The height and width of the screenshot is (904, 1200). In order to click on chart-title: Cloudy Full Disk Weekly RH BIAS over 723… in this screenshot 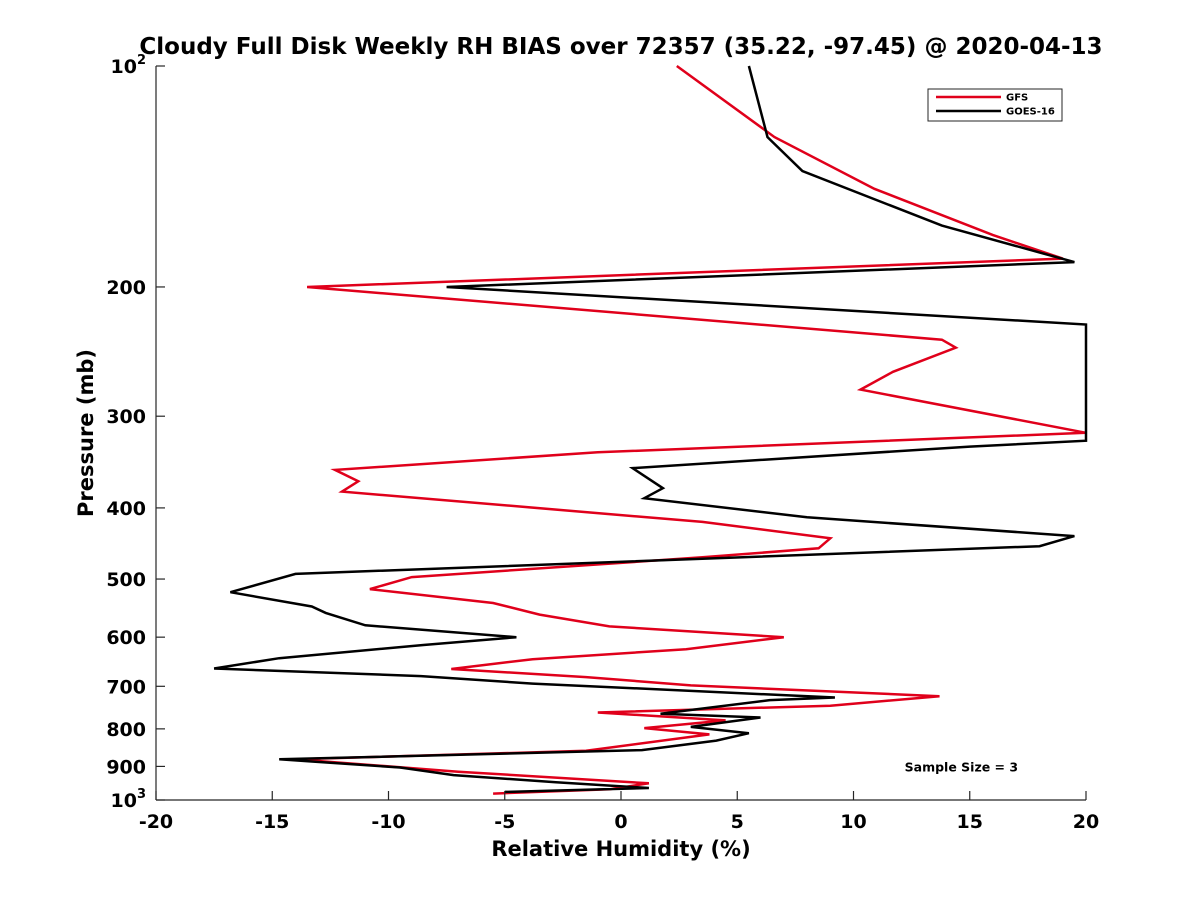, I will do `click(620, 47)`.